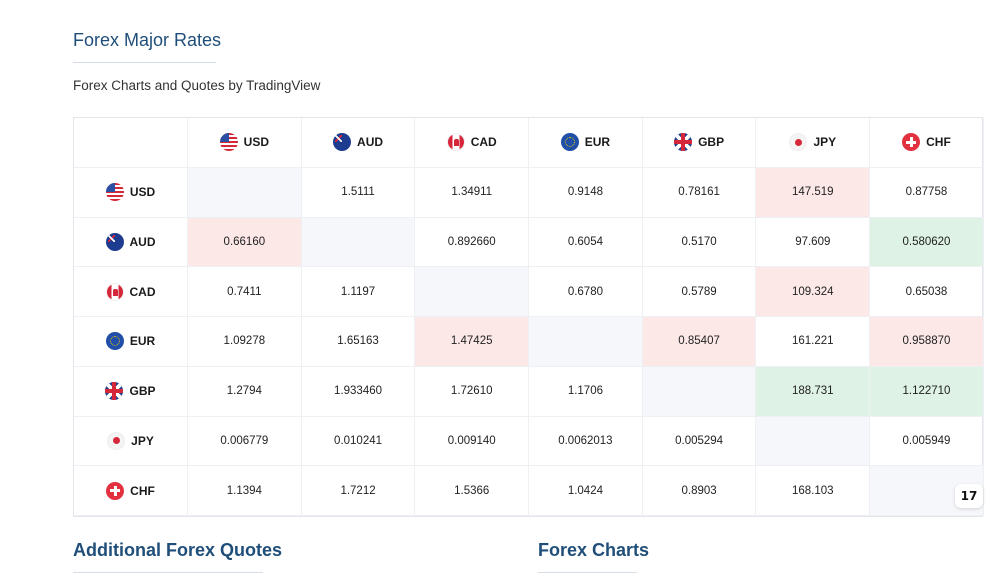  I want to click on rate-cell: 1.1706, so click(586, 391).